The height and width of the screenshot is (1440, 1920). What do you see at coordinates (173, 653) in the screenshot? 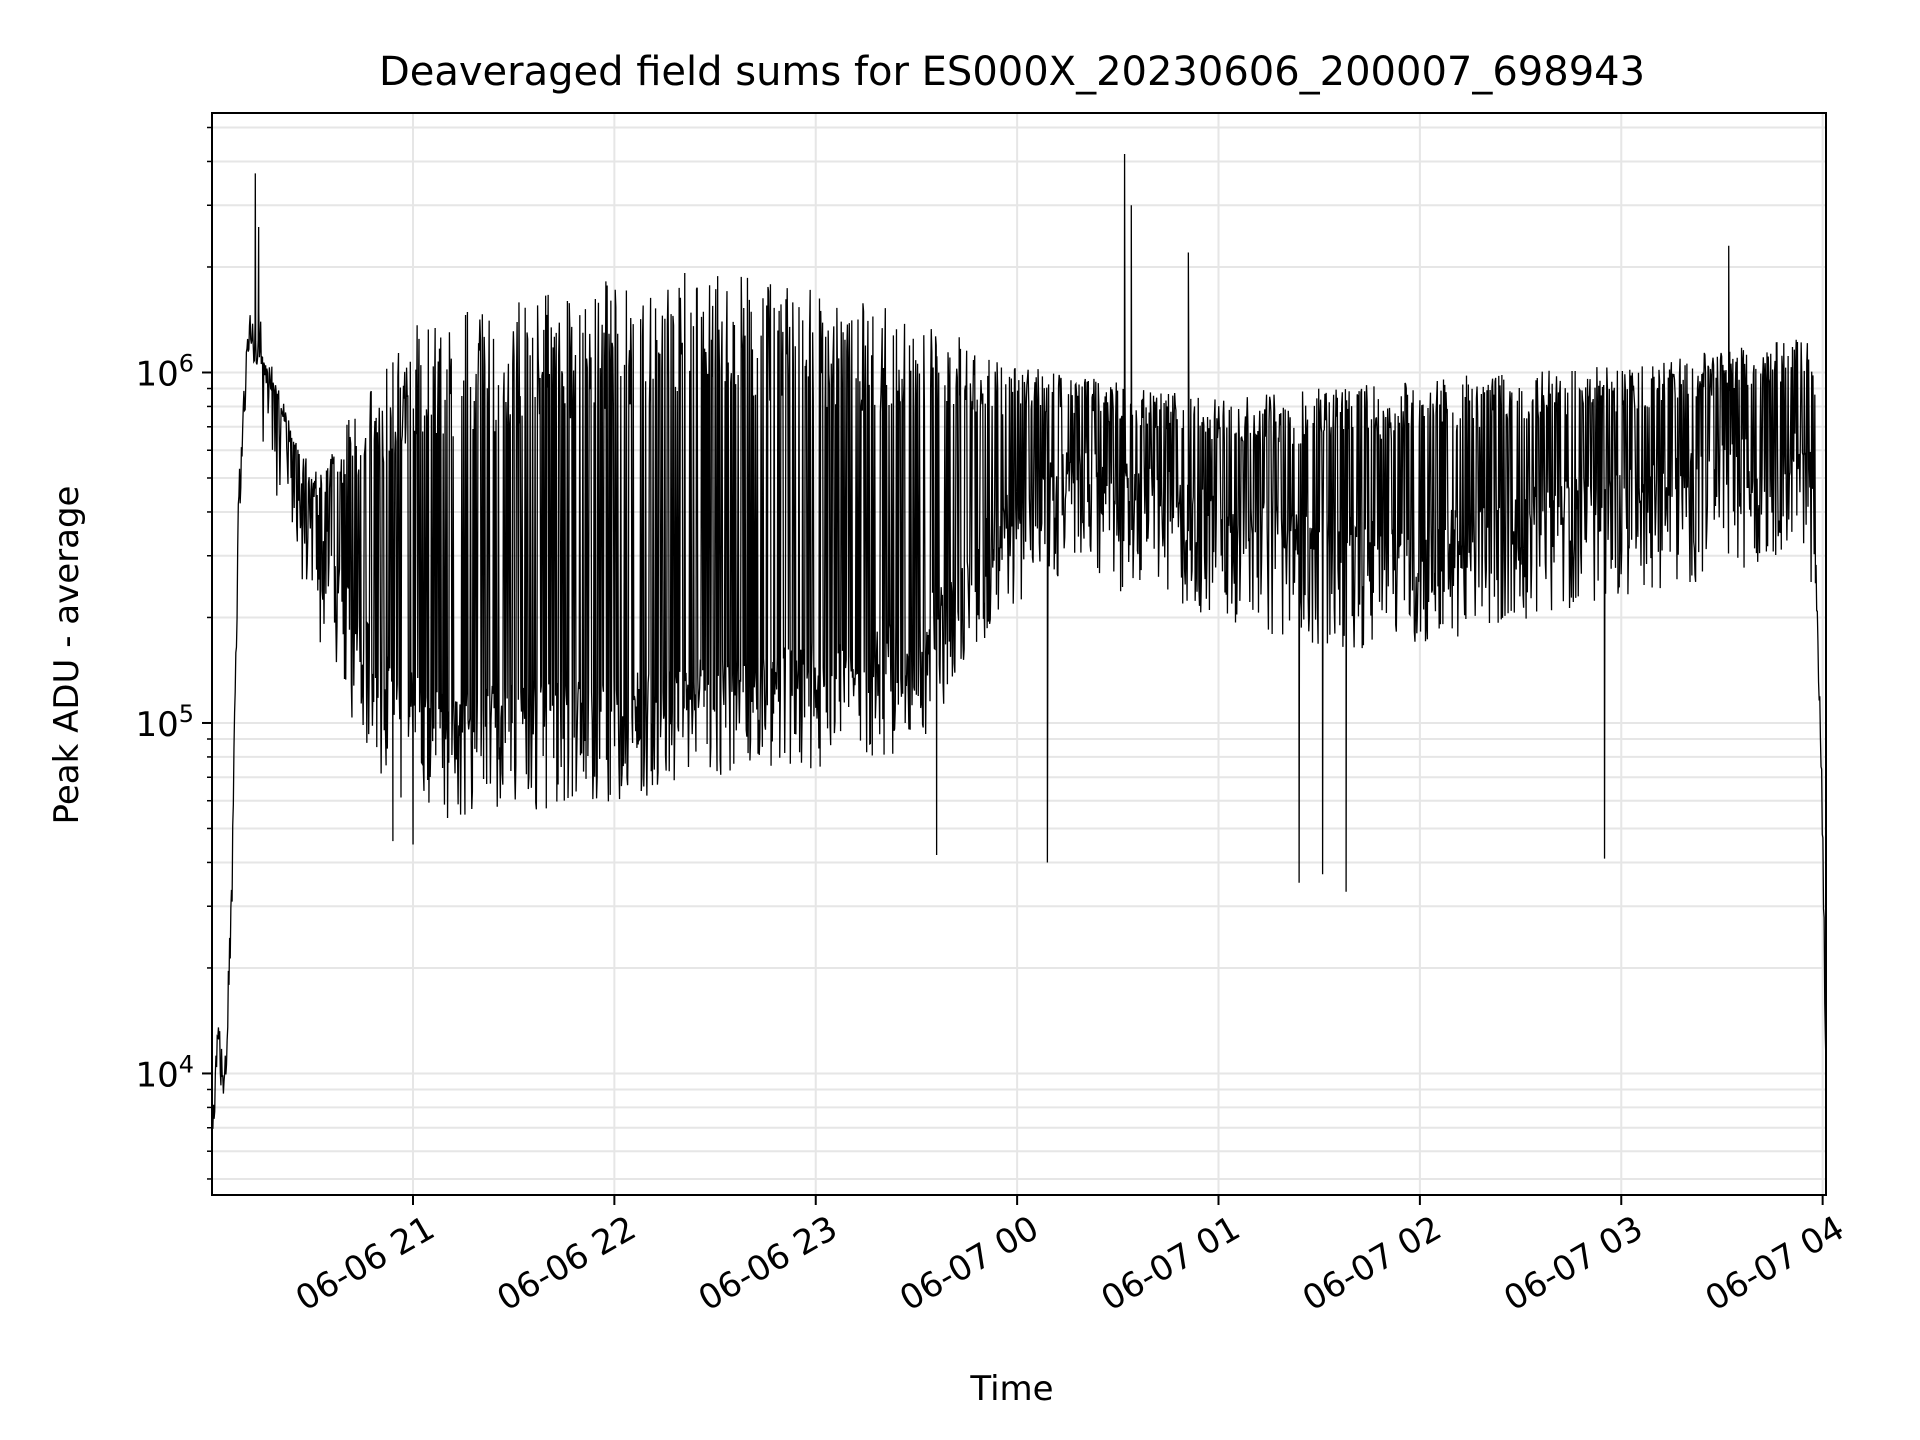
I see `y-axis: 10⁴ 10⁵ 10⁶` at bounding box center [173, 653].